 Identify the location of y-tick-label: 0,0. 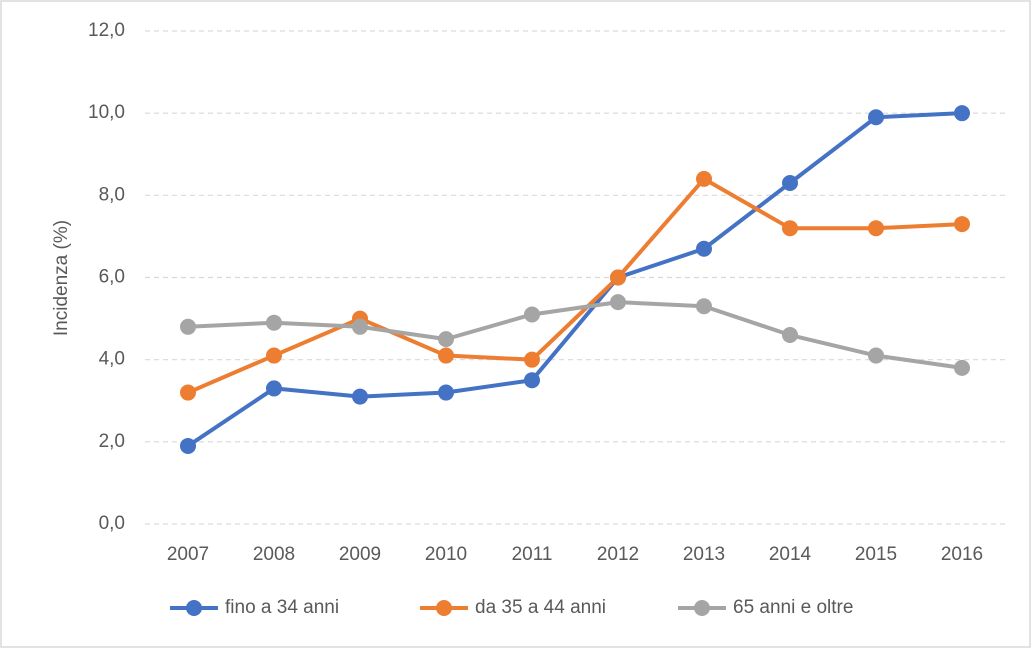
(112, 523).